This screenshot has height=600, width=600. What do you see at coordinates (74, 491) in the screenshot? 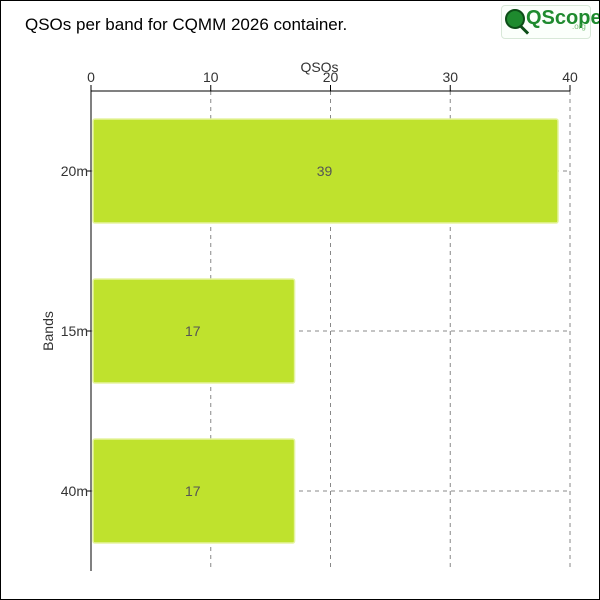
I see `y-tick-label: 40m` at bounding box center [74, 491].